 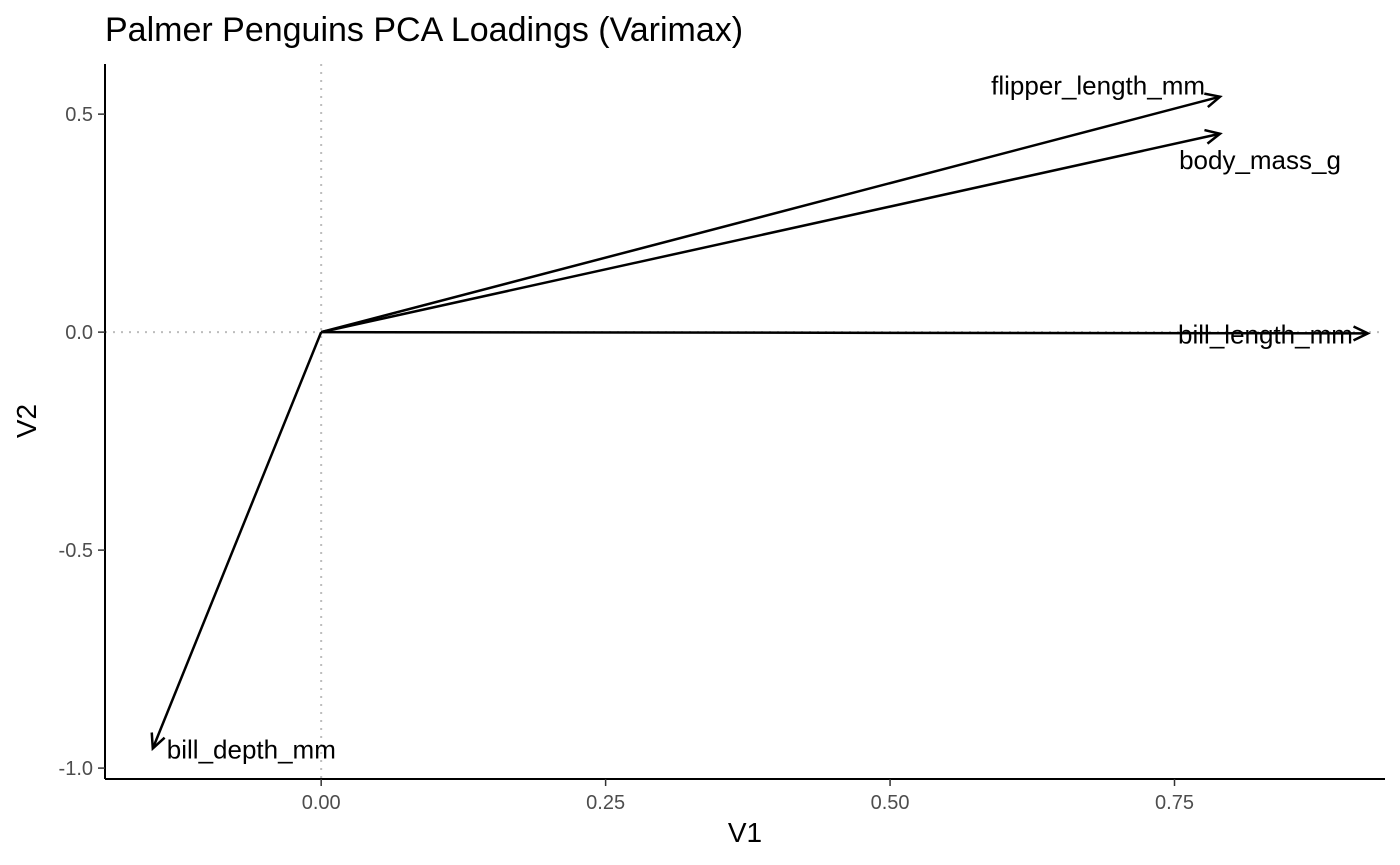 I want to click on loading-arrow-bill_depth_mm, so click(x=237, y=540).